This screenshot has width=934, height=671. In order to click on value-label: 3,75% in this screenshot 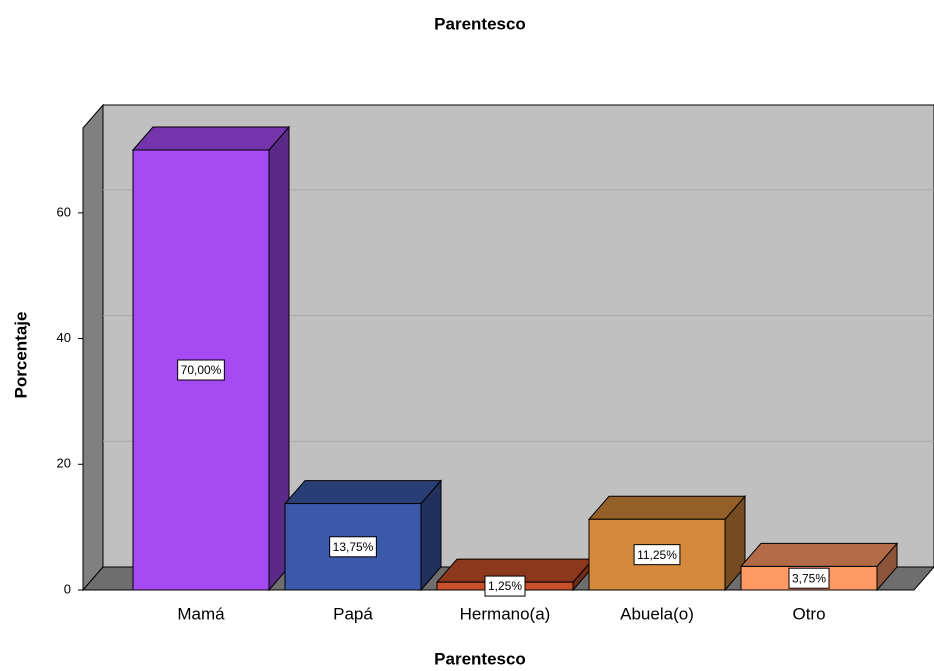, I will do `click(809, 578)`.